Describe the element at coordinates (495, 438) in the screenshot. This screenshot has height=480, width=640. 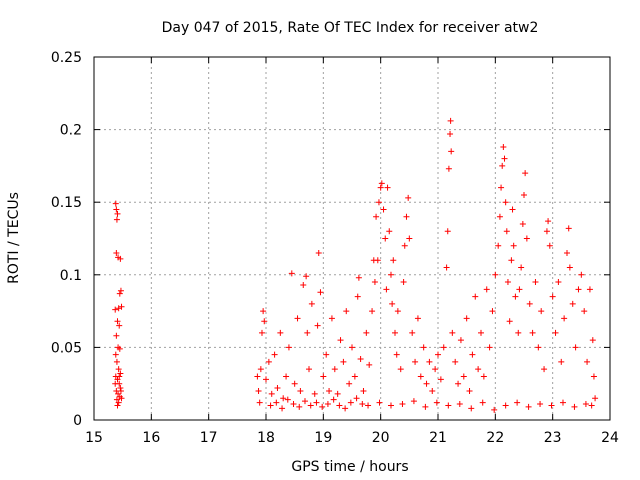
I see `x-tick-label: 22` at that location.